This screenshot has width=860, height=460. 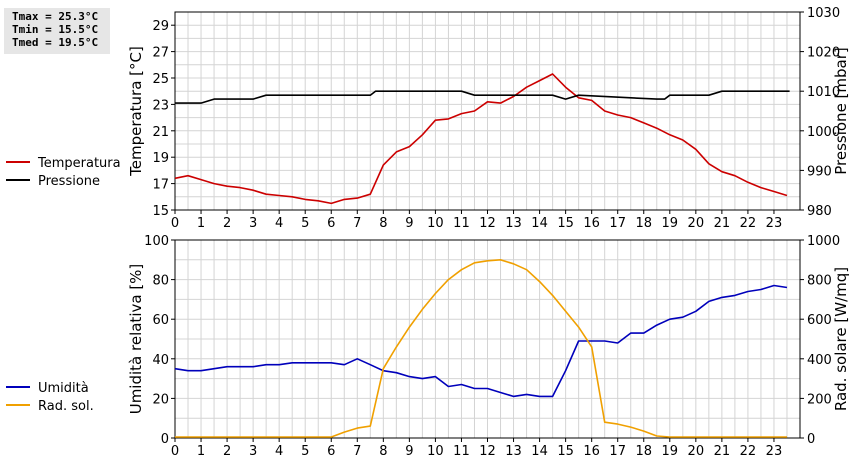 What do you see at coordinates (160, 211) in the screenshot?
I see `left-y-tick-label: 15` at bounding box center [160, 211].